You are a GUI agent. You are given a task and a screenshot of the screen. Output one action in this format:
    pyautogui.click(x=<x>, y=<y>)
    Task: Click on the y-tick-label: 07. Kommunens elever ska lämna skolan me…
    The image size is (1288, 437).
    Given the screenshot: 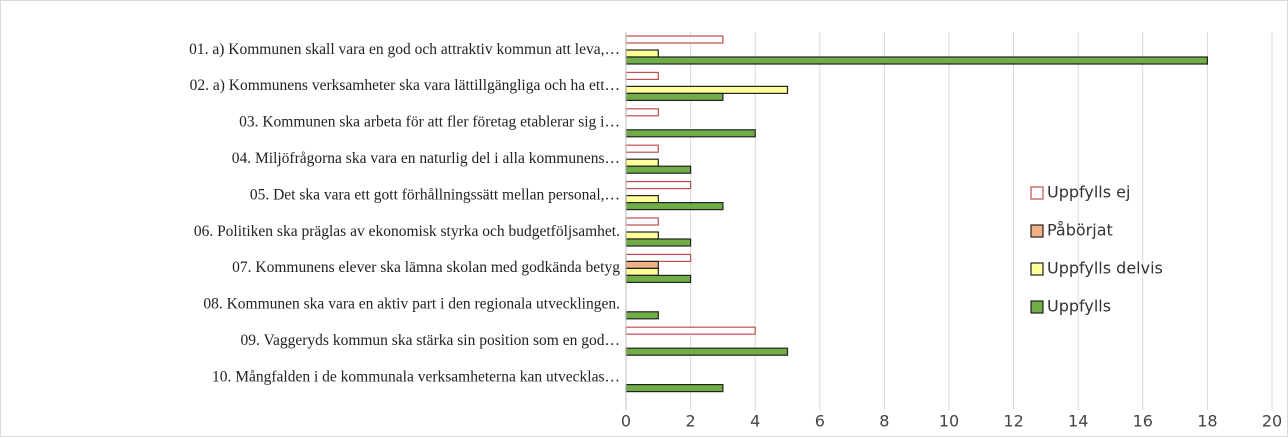 What is the action you would take?
    pyautogui.click(x=426, y=267)
    